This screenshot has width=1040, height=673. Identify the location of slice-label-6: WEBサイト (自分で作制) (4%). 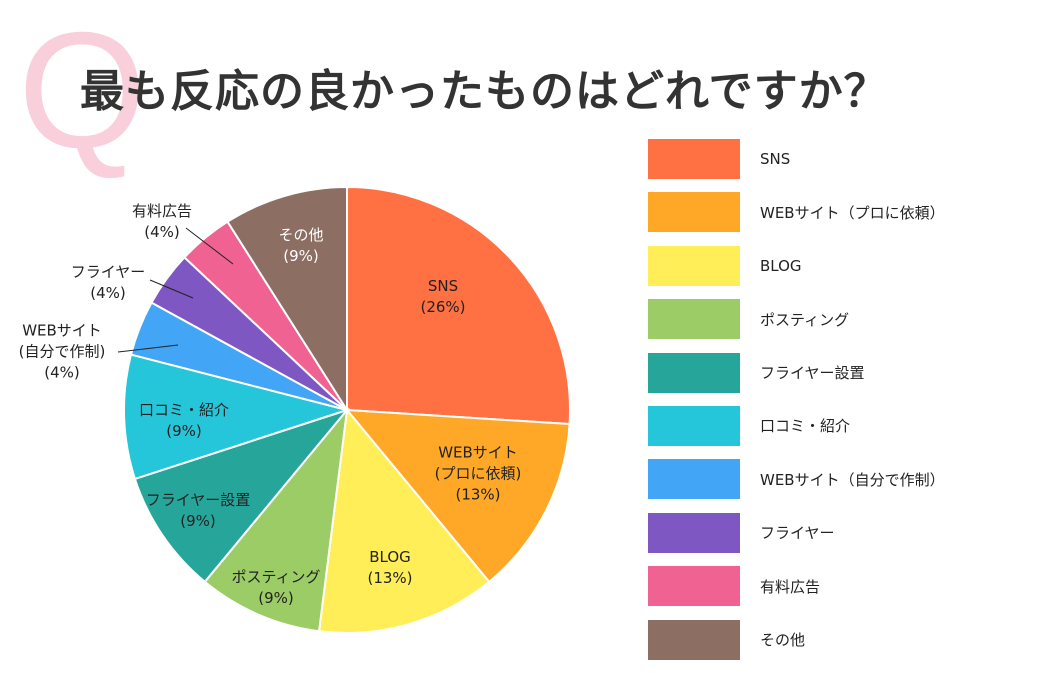
(62, 352).